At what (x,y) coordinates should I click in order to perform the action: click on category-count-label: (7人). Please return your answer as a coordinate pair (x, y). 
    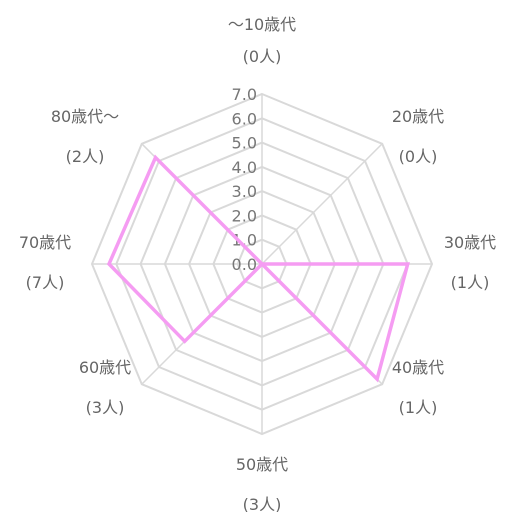
    Looking at the image, I should click on (45, 282).